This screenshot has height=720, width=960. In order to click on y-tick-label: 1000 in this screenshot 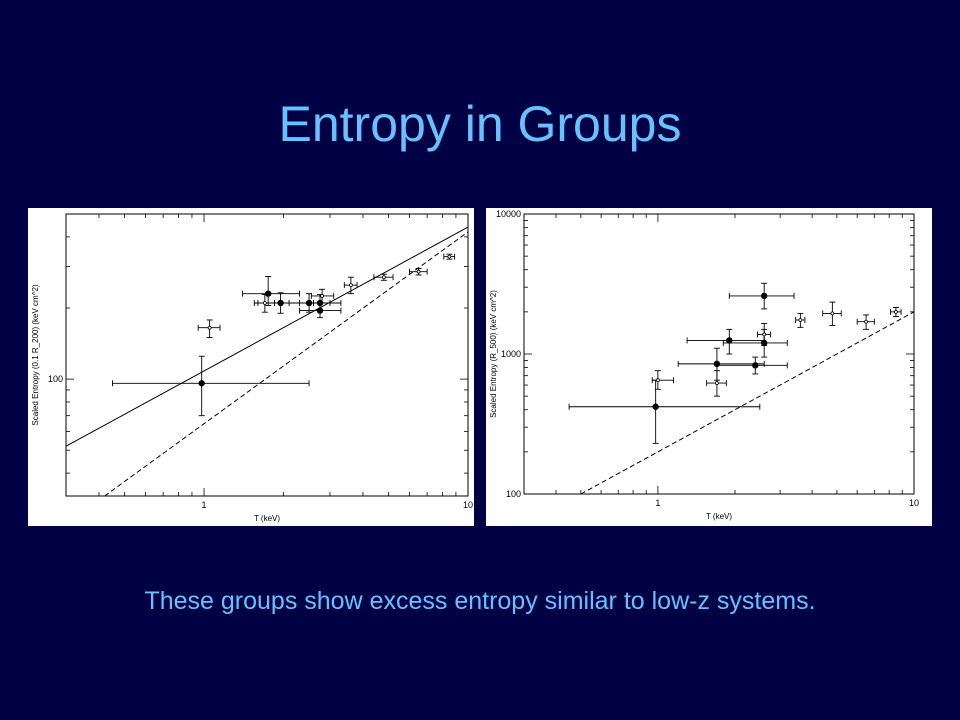, I will do `click(511, 354)`.